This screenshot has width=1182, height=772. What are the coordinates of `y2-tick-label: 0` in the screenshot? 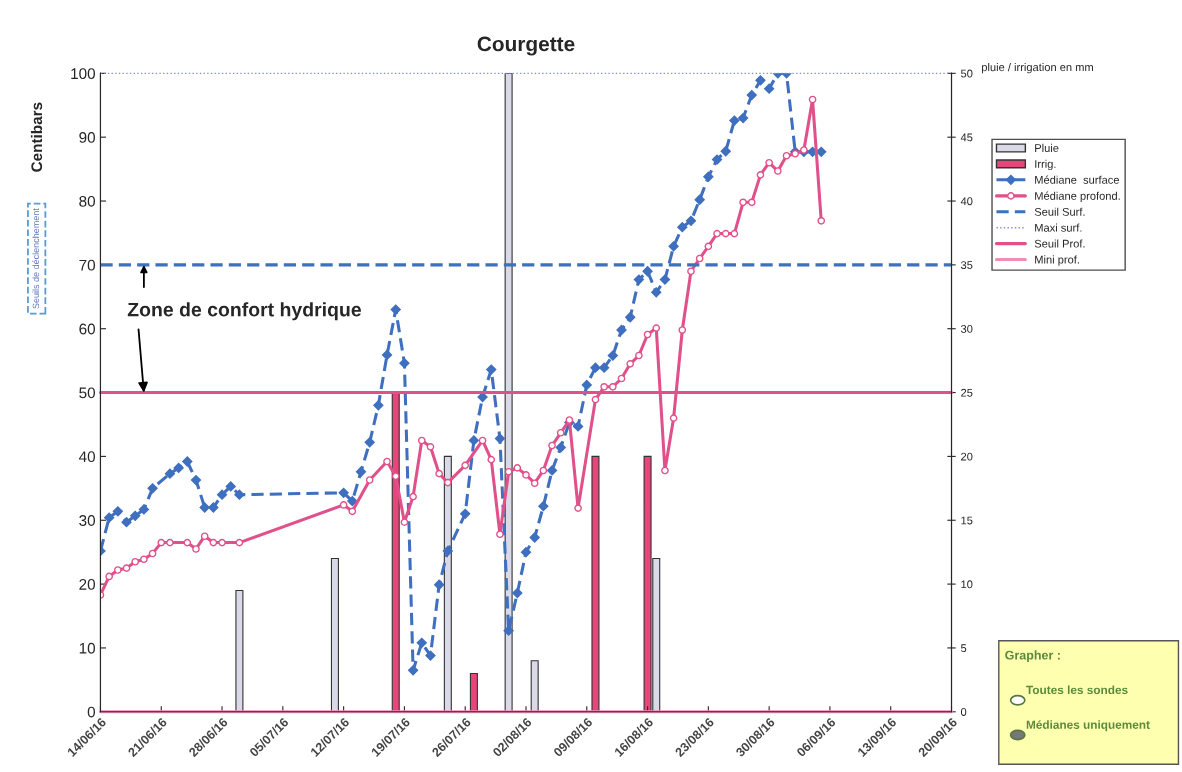 It's located at (963, 712).